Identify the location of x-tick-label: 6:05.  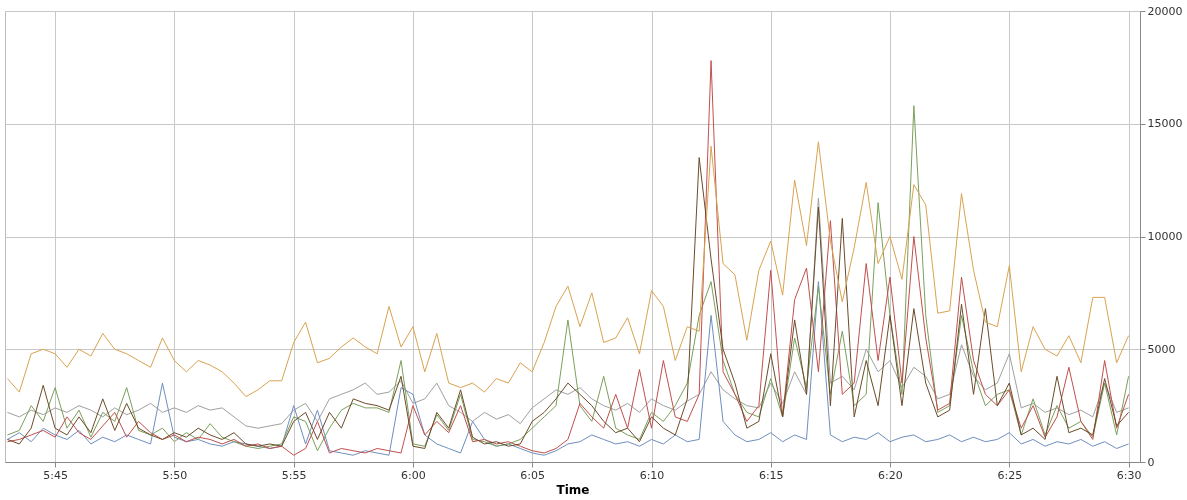
(532, 475).